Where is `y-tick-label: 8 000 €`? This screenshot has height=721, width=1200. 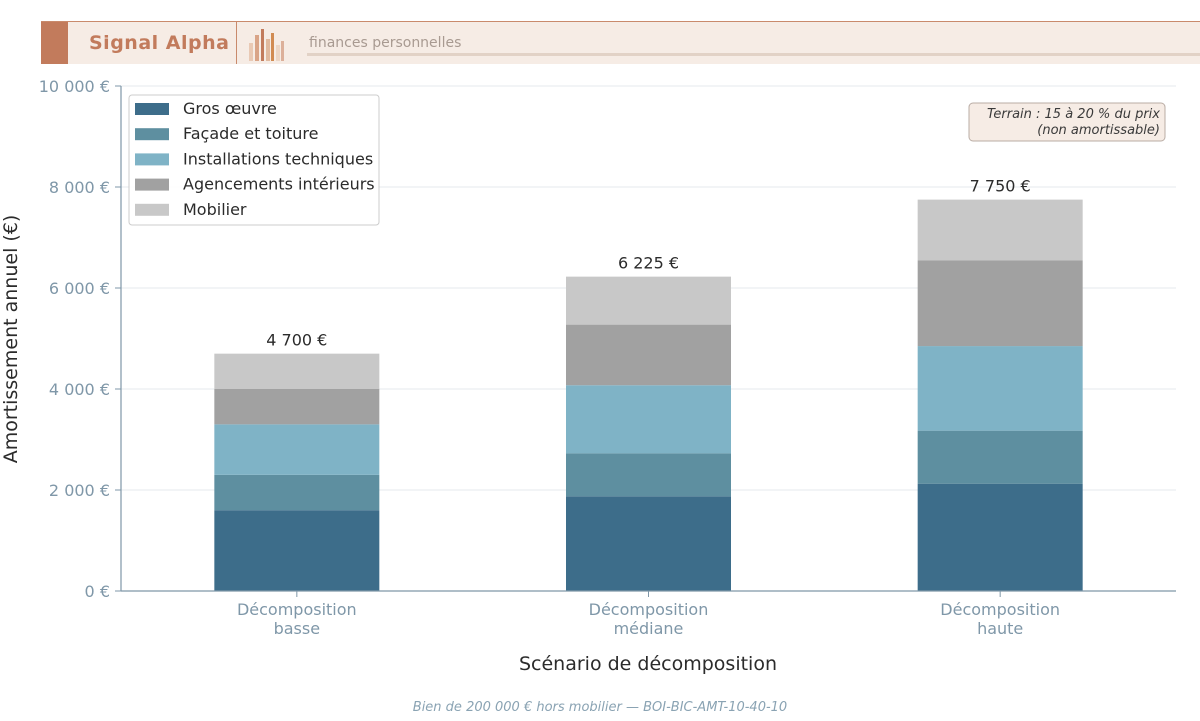 y-tick-label: 8 000 € is located at coordinates (79, 187).